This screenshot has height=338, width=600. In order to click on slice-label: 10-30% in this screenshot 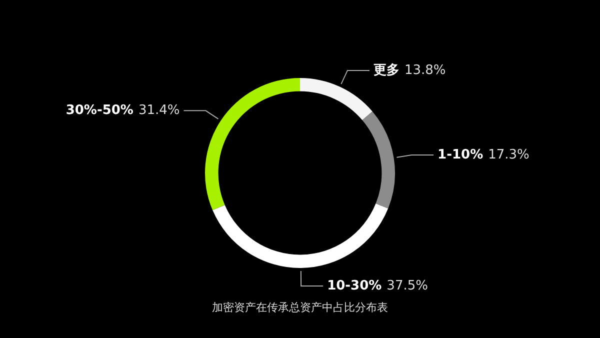, I will do `click(354, 286)`.